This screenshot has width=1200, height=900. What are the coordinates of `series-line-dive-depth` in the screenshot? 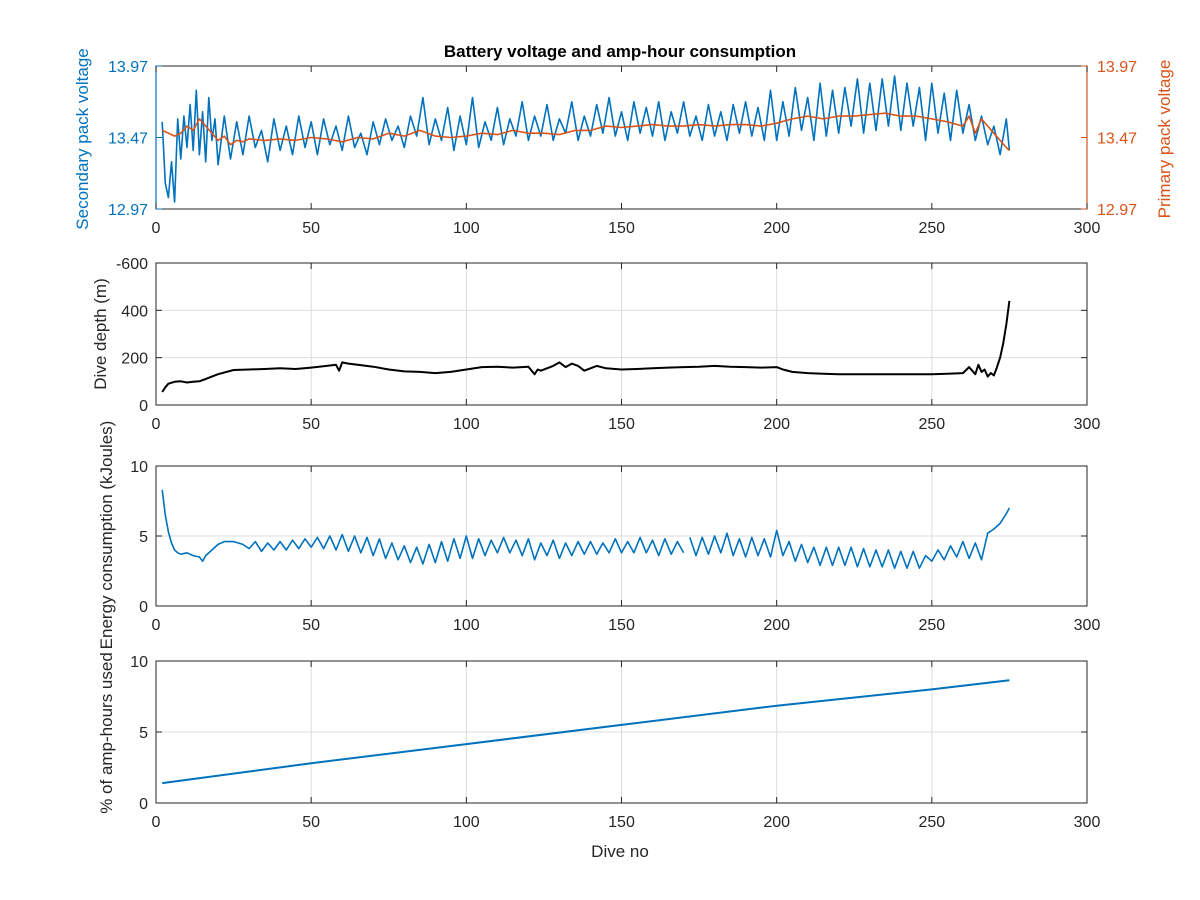 It's located at (586, 346).